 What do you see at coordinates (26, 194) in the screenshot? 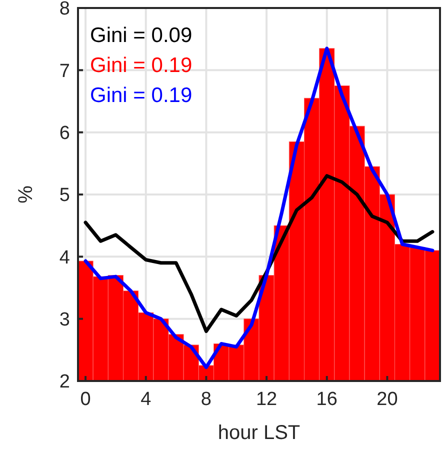
I see `y-axis-title: %` at bounding box center [26, 194].